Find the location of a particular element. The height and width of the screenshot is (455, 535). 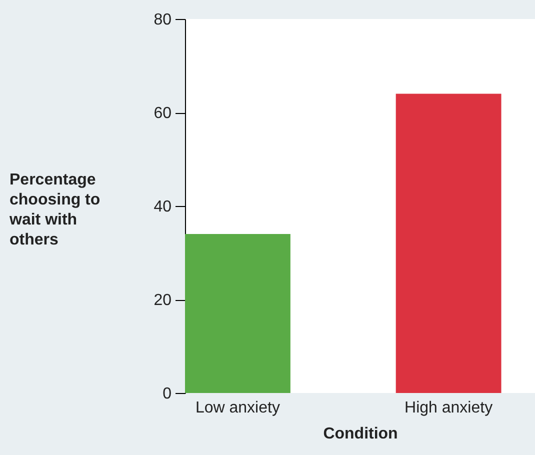

y-axis-title: Percentage choosing to wait with others is located at coordinates (54, 210).